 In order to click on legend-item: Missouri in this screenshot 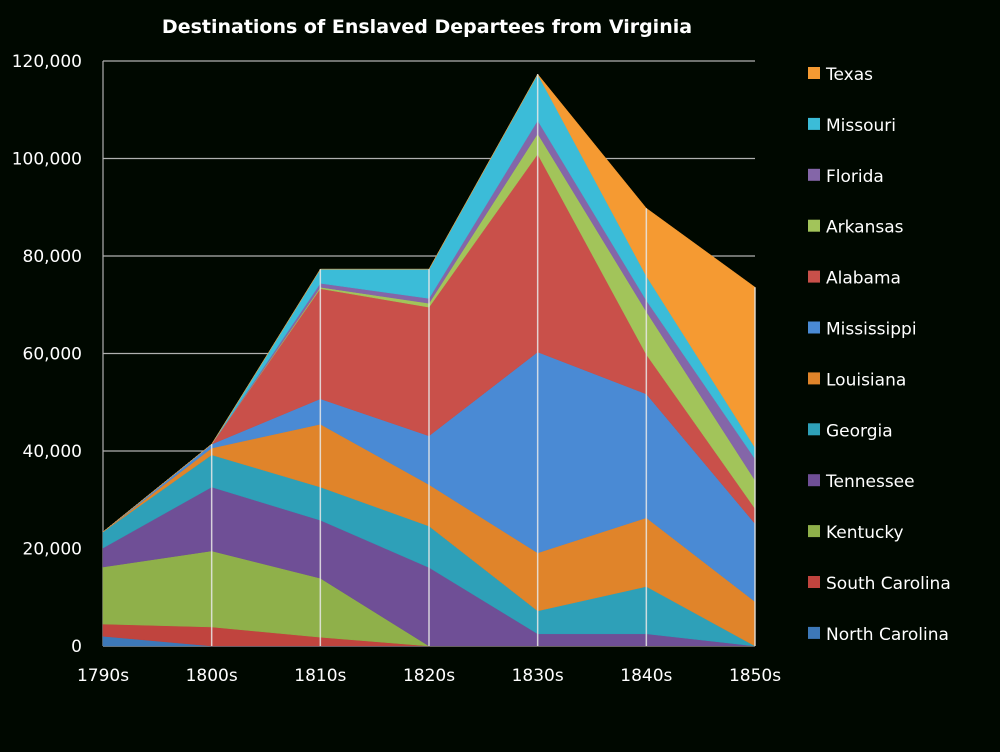, I will do `click(852, 126)`.